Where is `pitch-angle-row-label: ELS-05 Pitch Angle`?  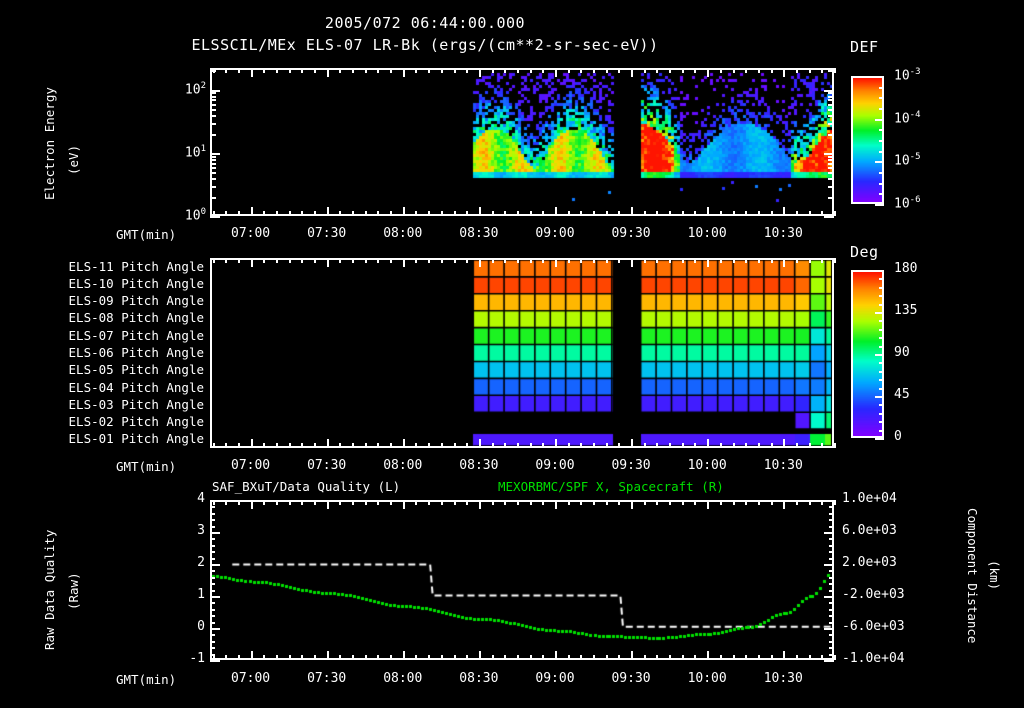 pitch-angle-row-label: ELS-05 Pitch Angle is located at coordinates (136, 369).